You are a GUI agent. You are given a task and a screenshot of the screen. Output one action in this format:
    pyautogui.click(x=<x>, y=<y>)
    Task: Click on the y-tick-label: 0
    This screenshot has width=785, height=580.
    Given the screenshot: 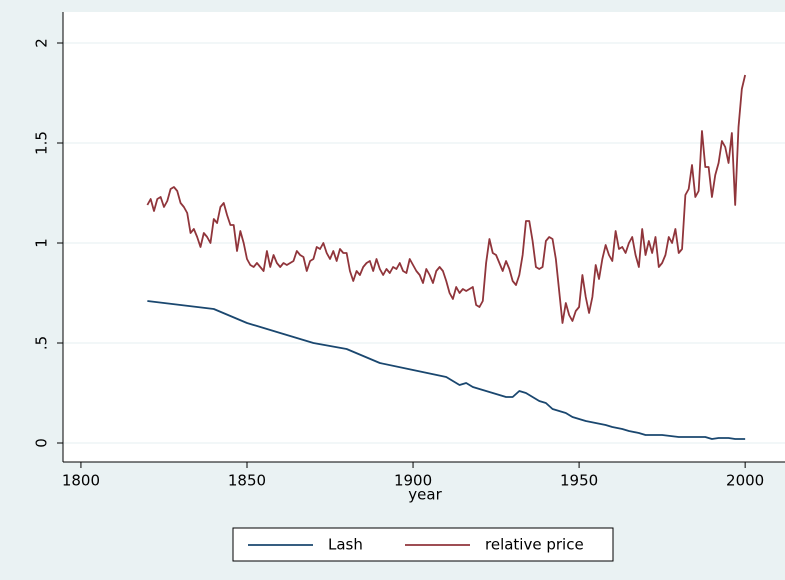 What is the action you would take?
    pyautogui.click(x=42, y=443)
    